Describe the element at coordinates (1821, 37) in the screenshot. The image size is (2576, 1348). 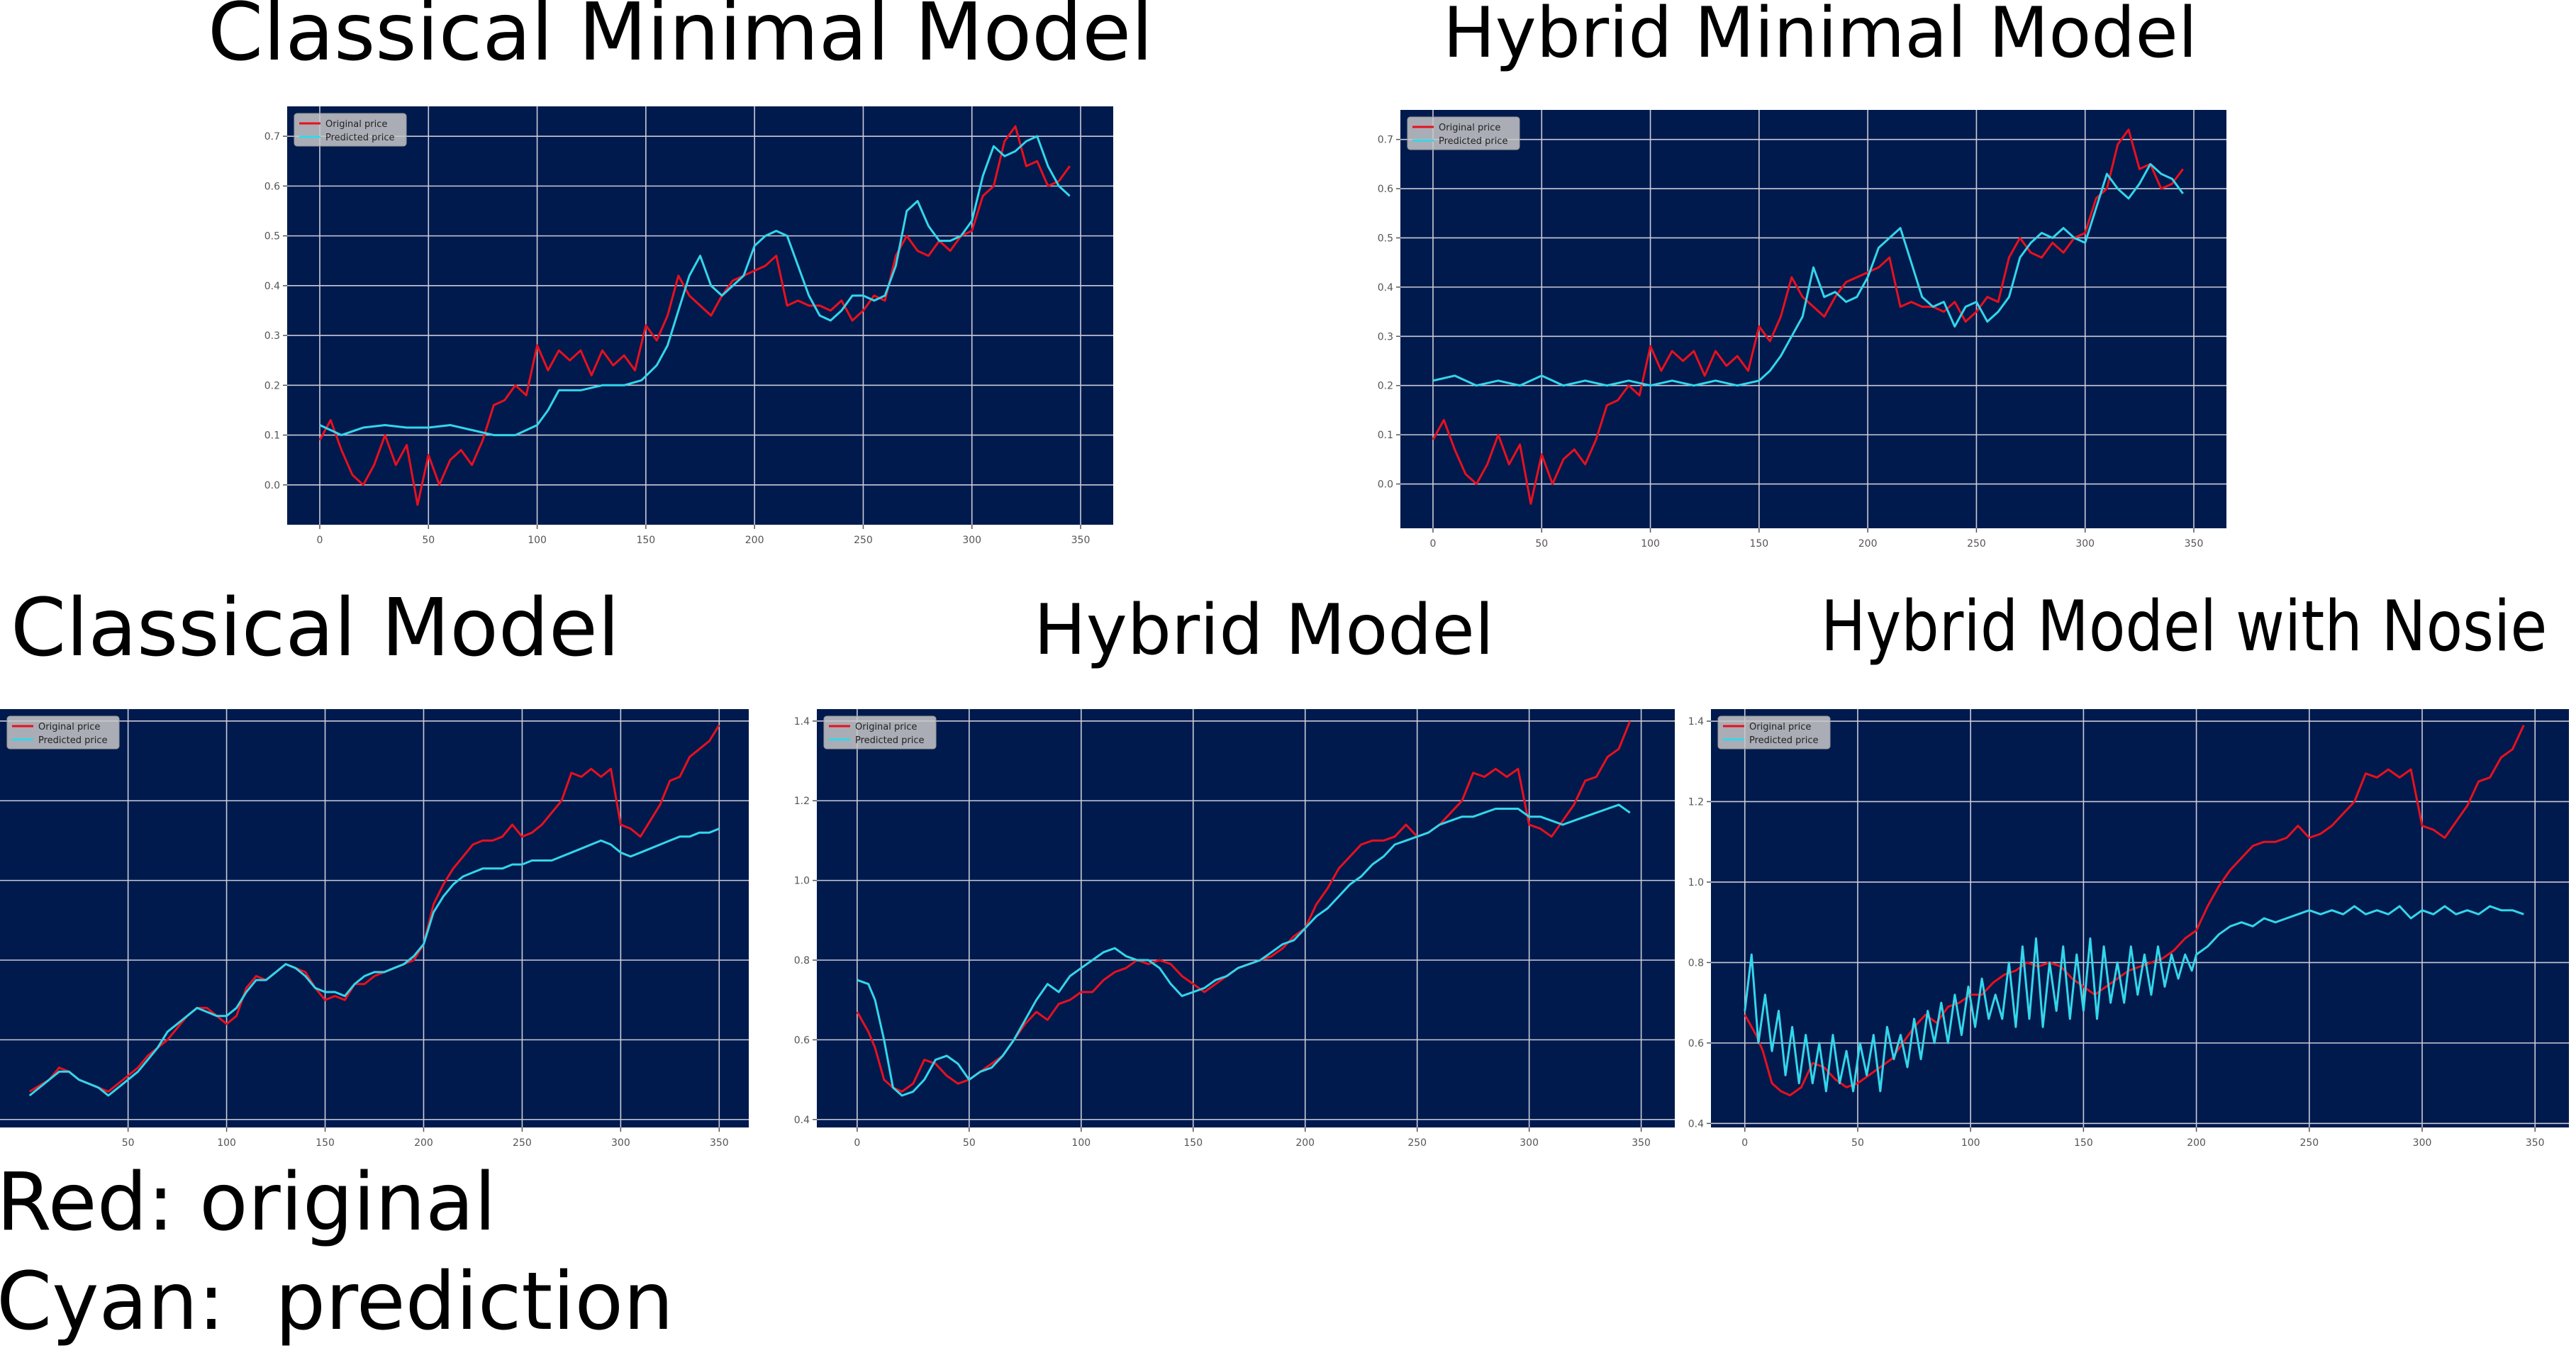
I see `title-hybrid-minimal: Hybrid Minimal Model` at that location.